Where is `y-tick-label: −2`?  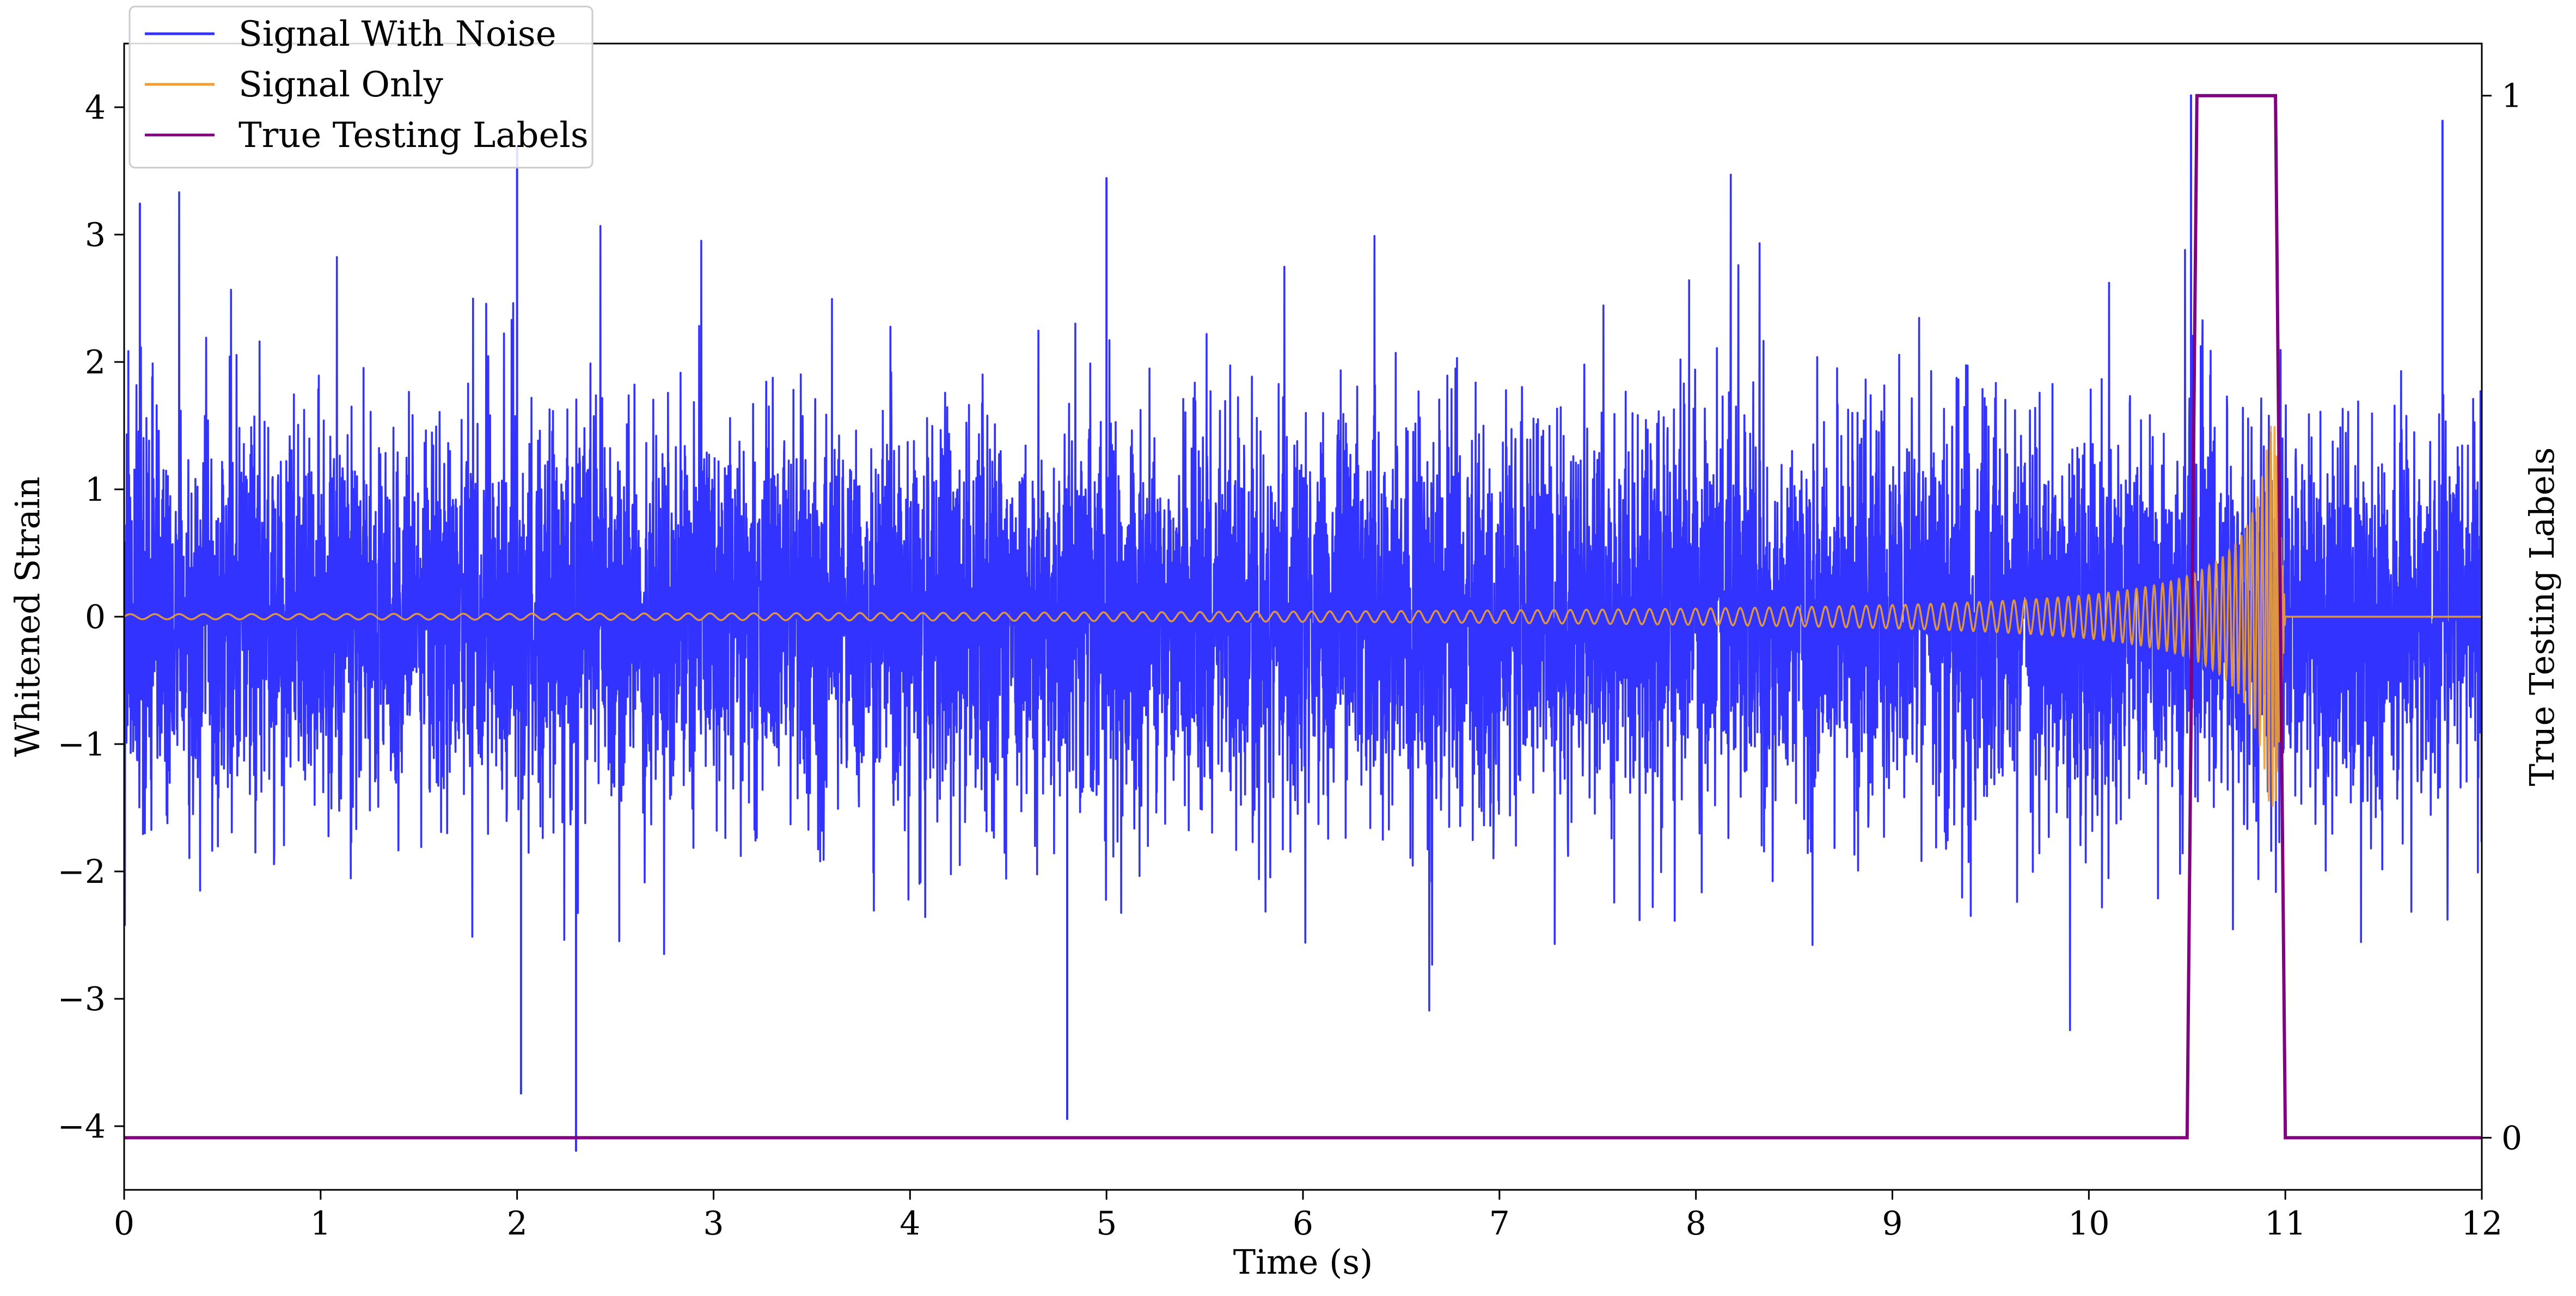
y-tick-label: −2 is located at coordinates (82, 872).